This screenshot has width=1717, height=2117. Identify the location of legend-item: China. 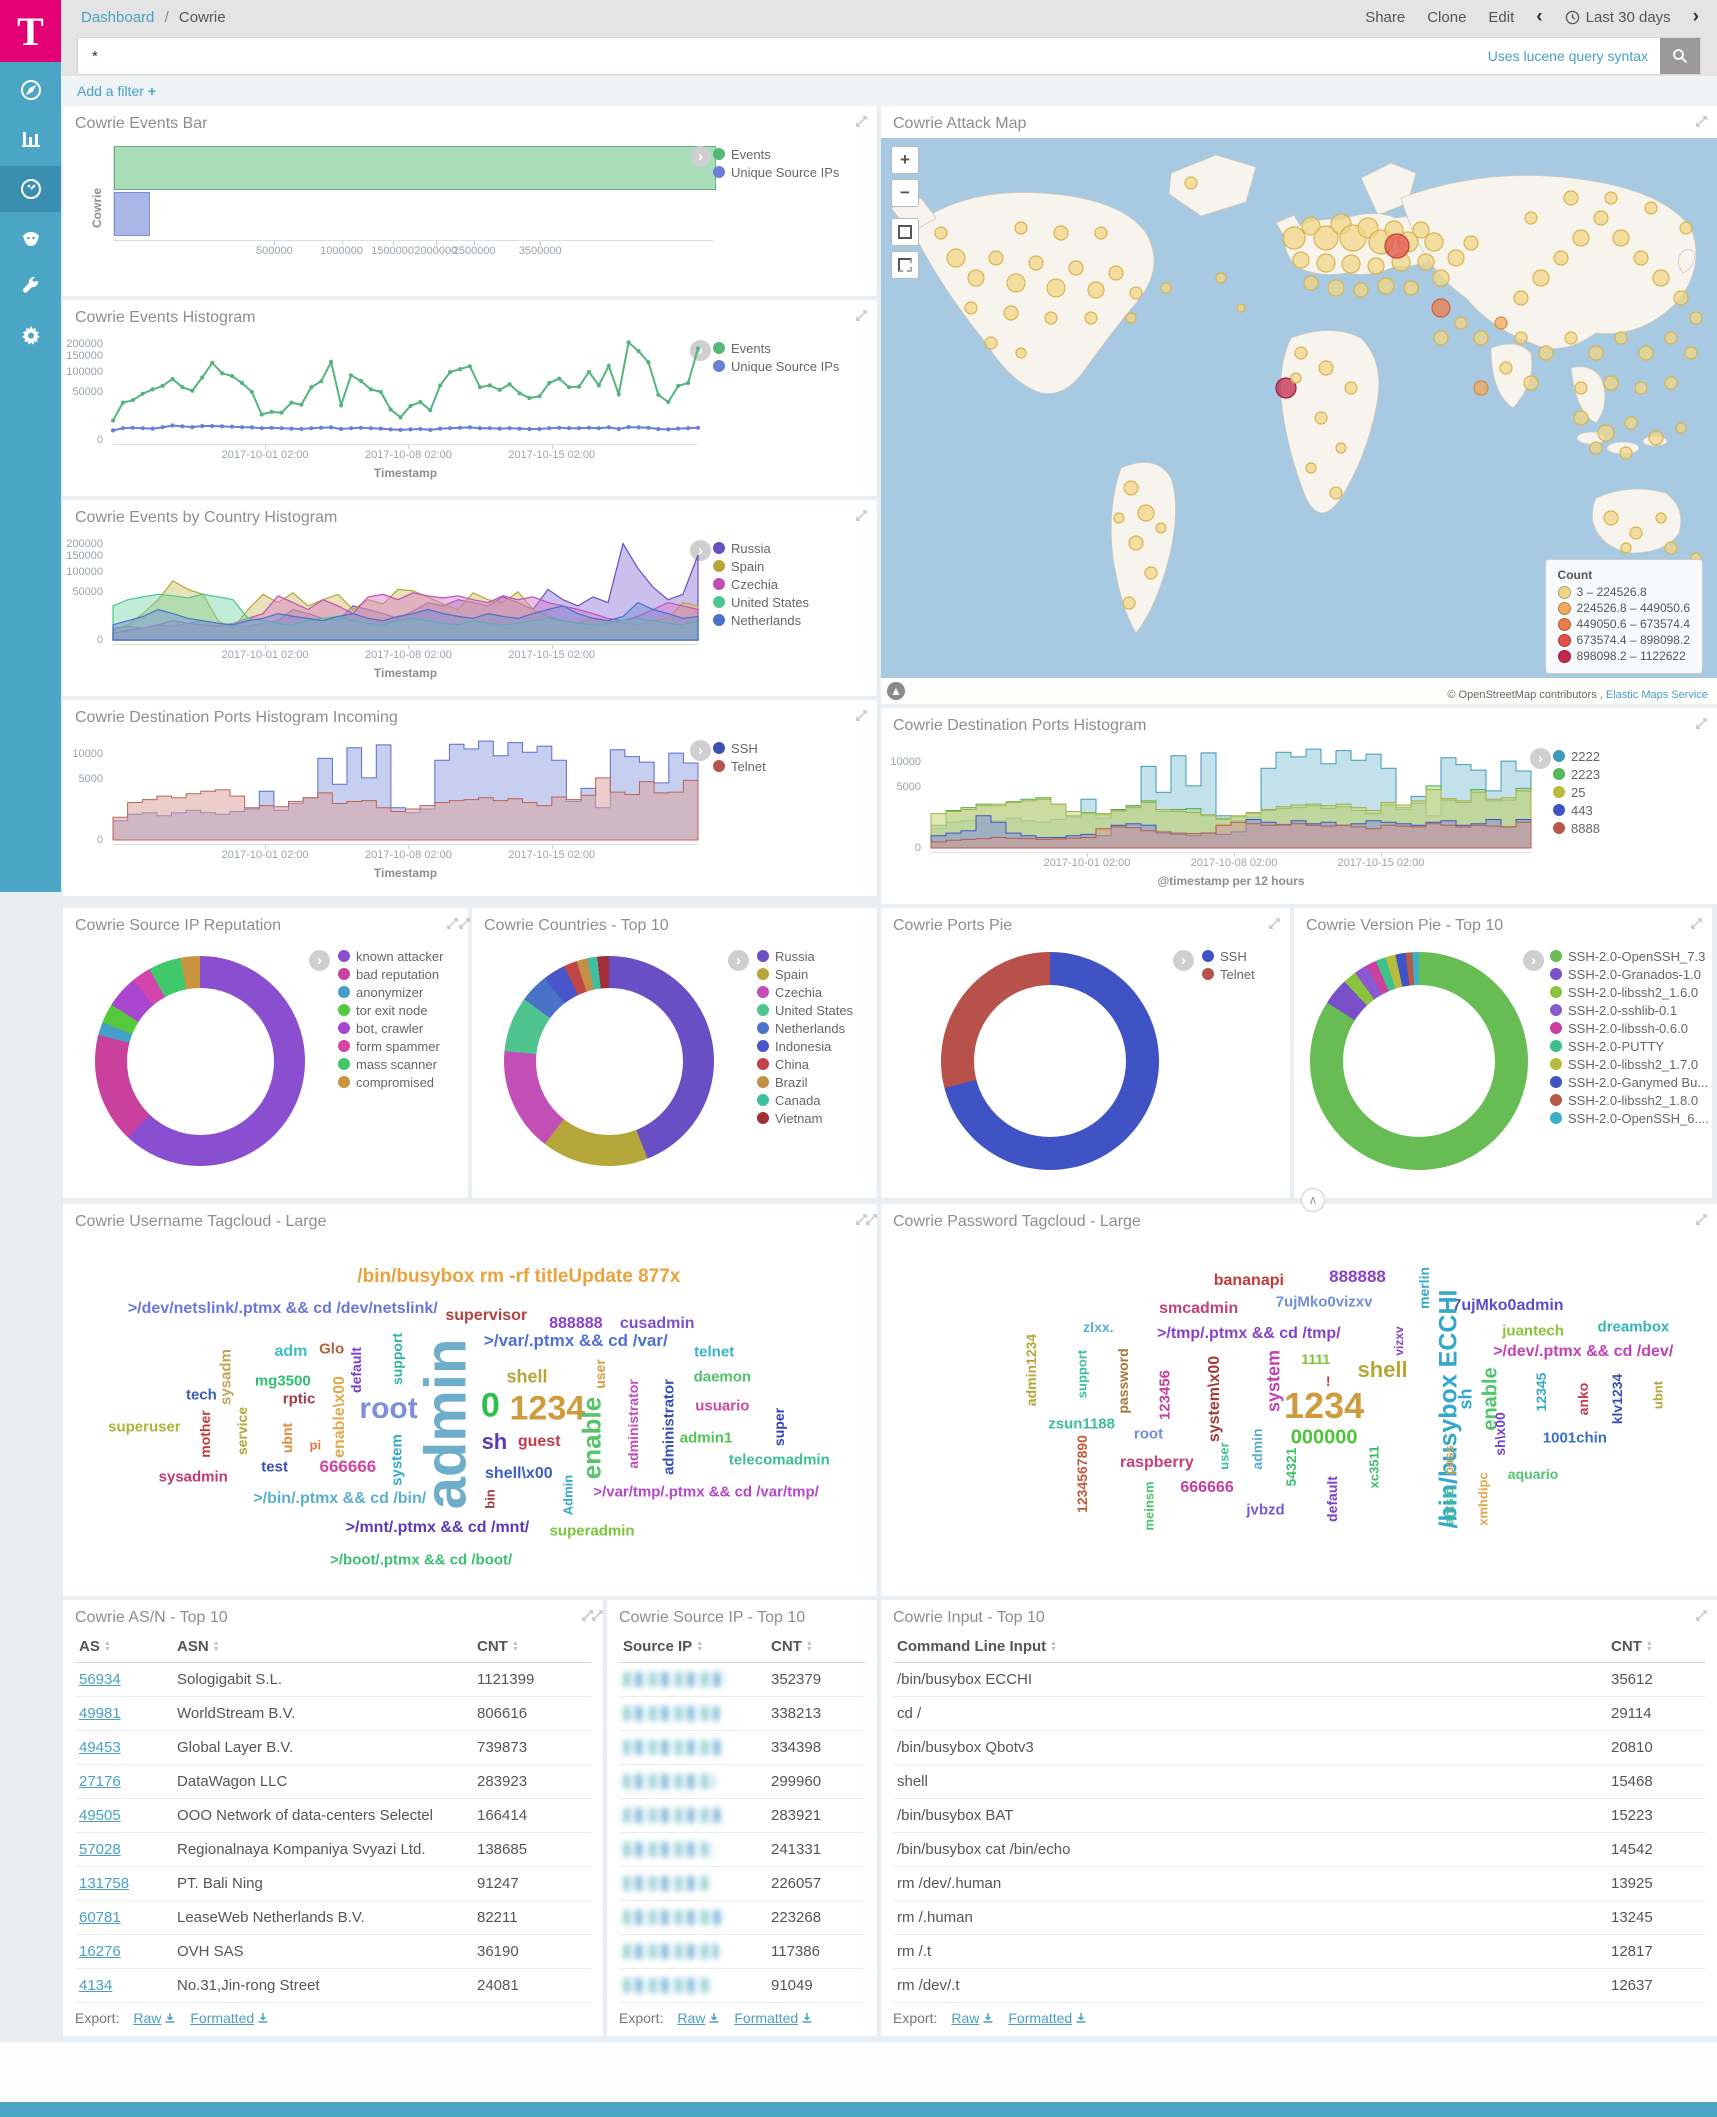
(817, 1064).